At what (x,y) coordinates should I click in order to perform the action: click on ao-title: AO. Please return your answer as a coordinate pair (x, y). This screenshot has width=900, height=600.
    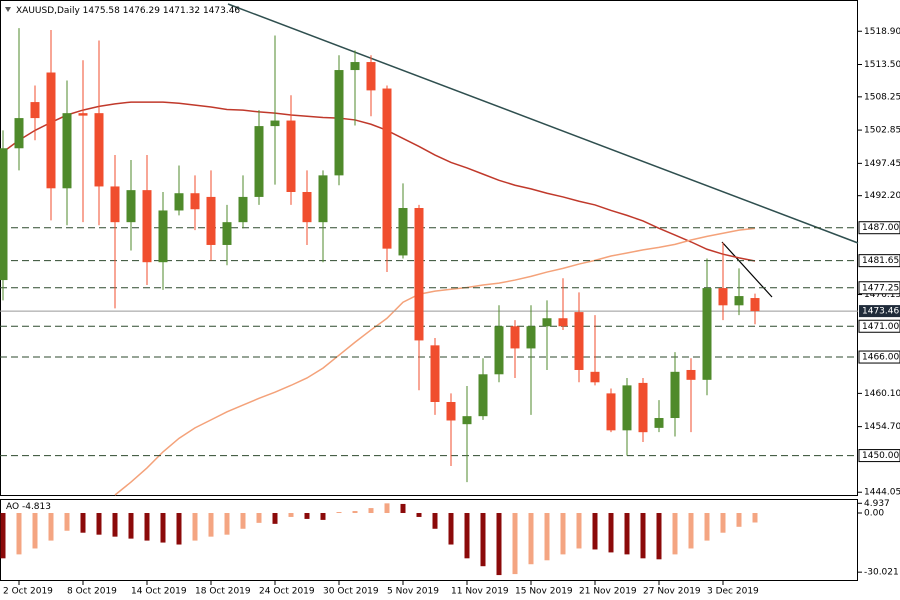
    Looking at the image, I should click on (12, 507).